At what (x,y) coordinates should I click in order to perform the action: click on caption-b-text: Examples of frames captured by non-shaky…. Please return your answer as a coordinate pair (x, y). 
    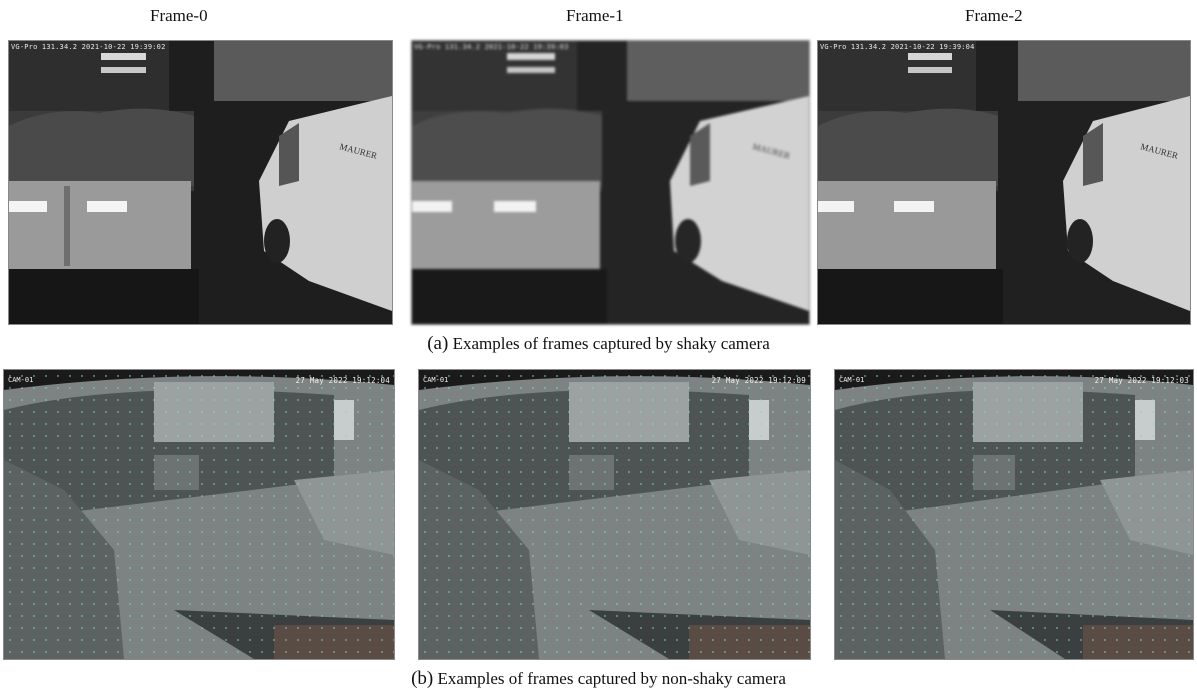
    Looking at the image, I should click on (611, 678).